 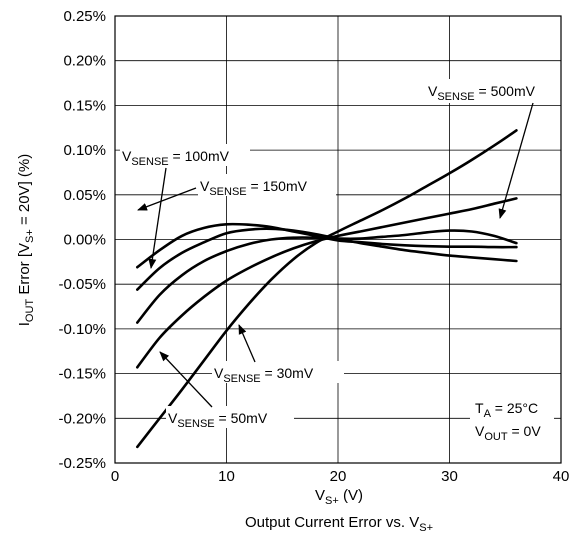 What do you see at coordinates (561, 476) in the screenshot?
I see `x-tick-label: 40` at bounding box center [561, 476].